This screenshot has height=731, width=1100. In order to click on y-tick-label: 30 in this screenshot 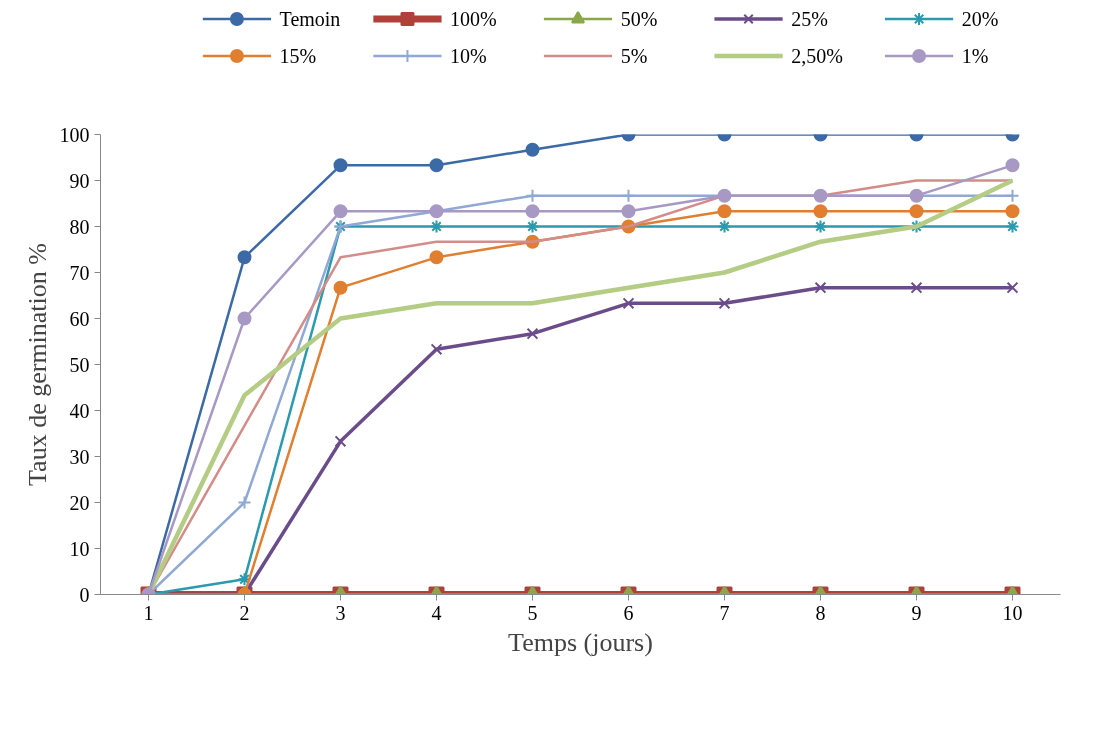, I will do `click(79, 456)`.